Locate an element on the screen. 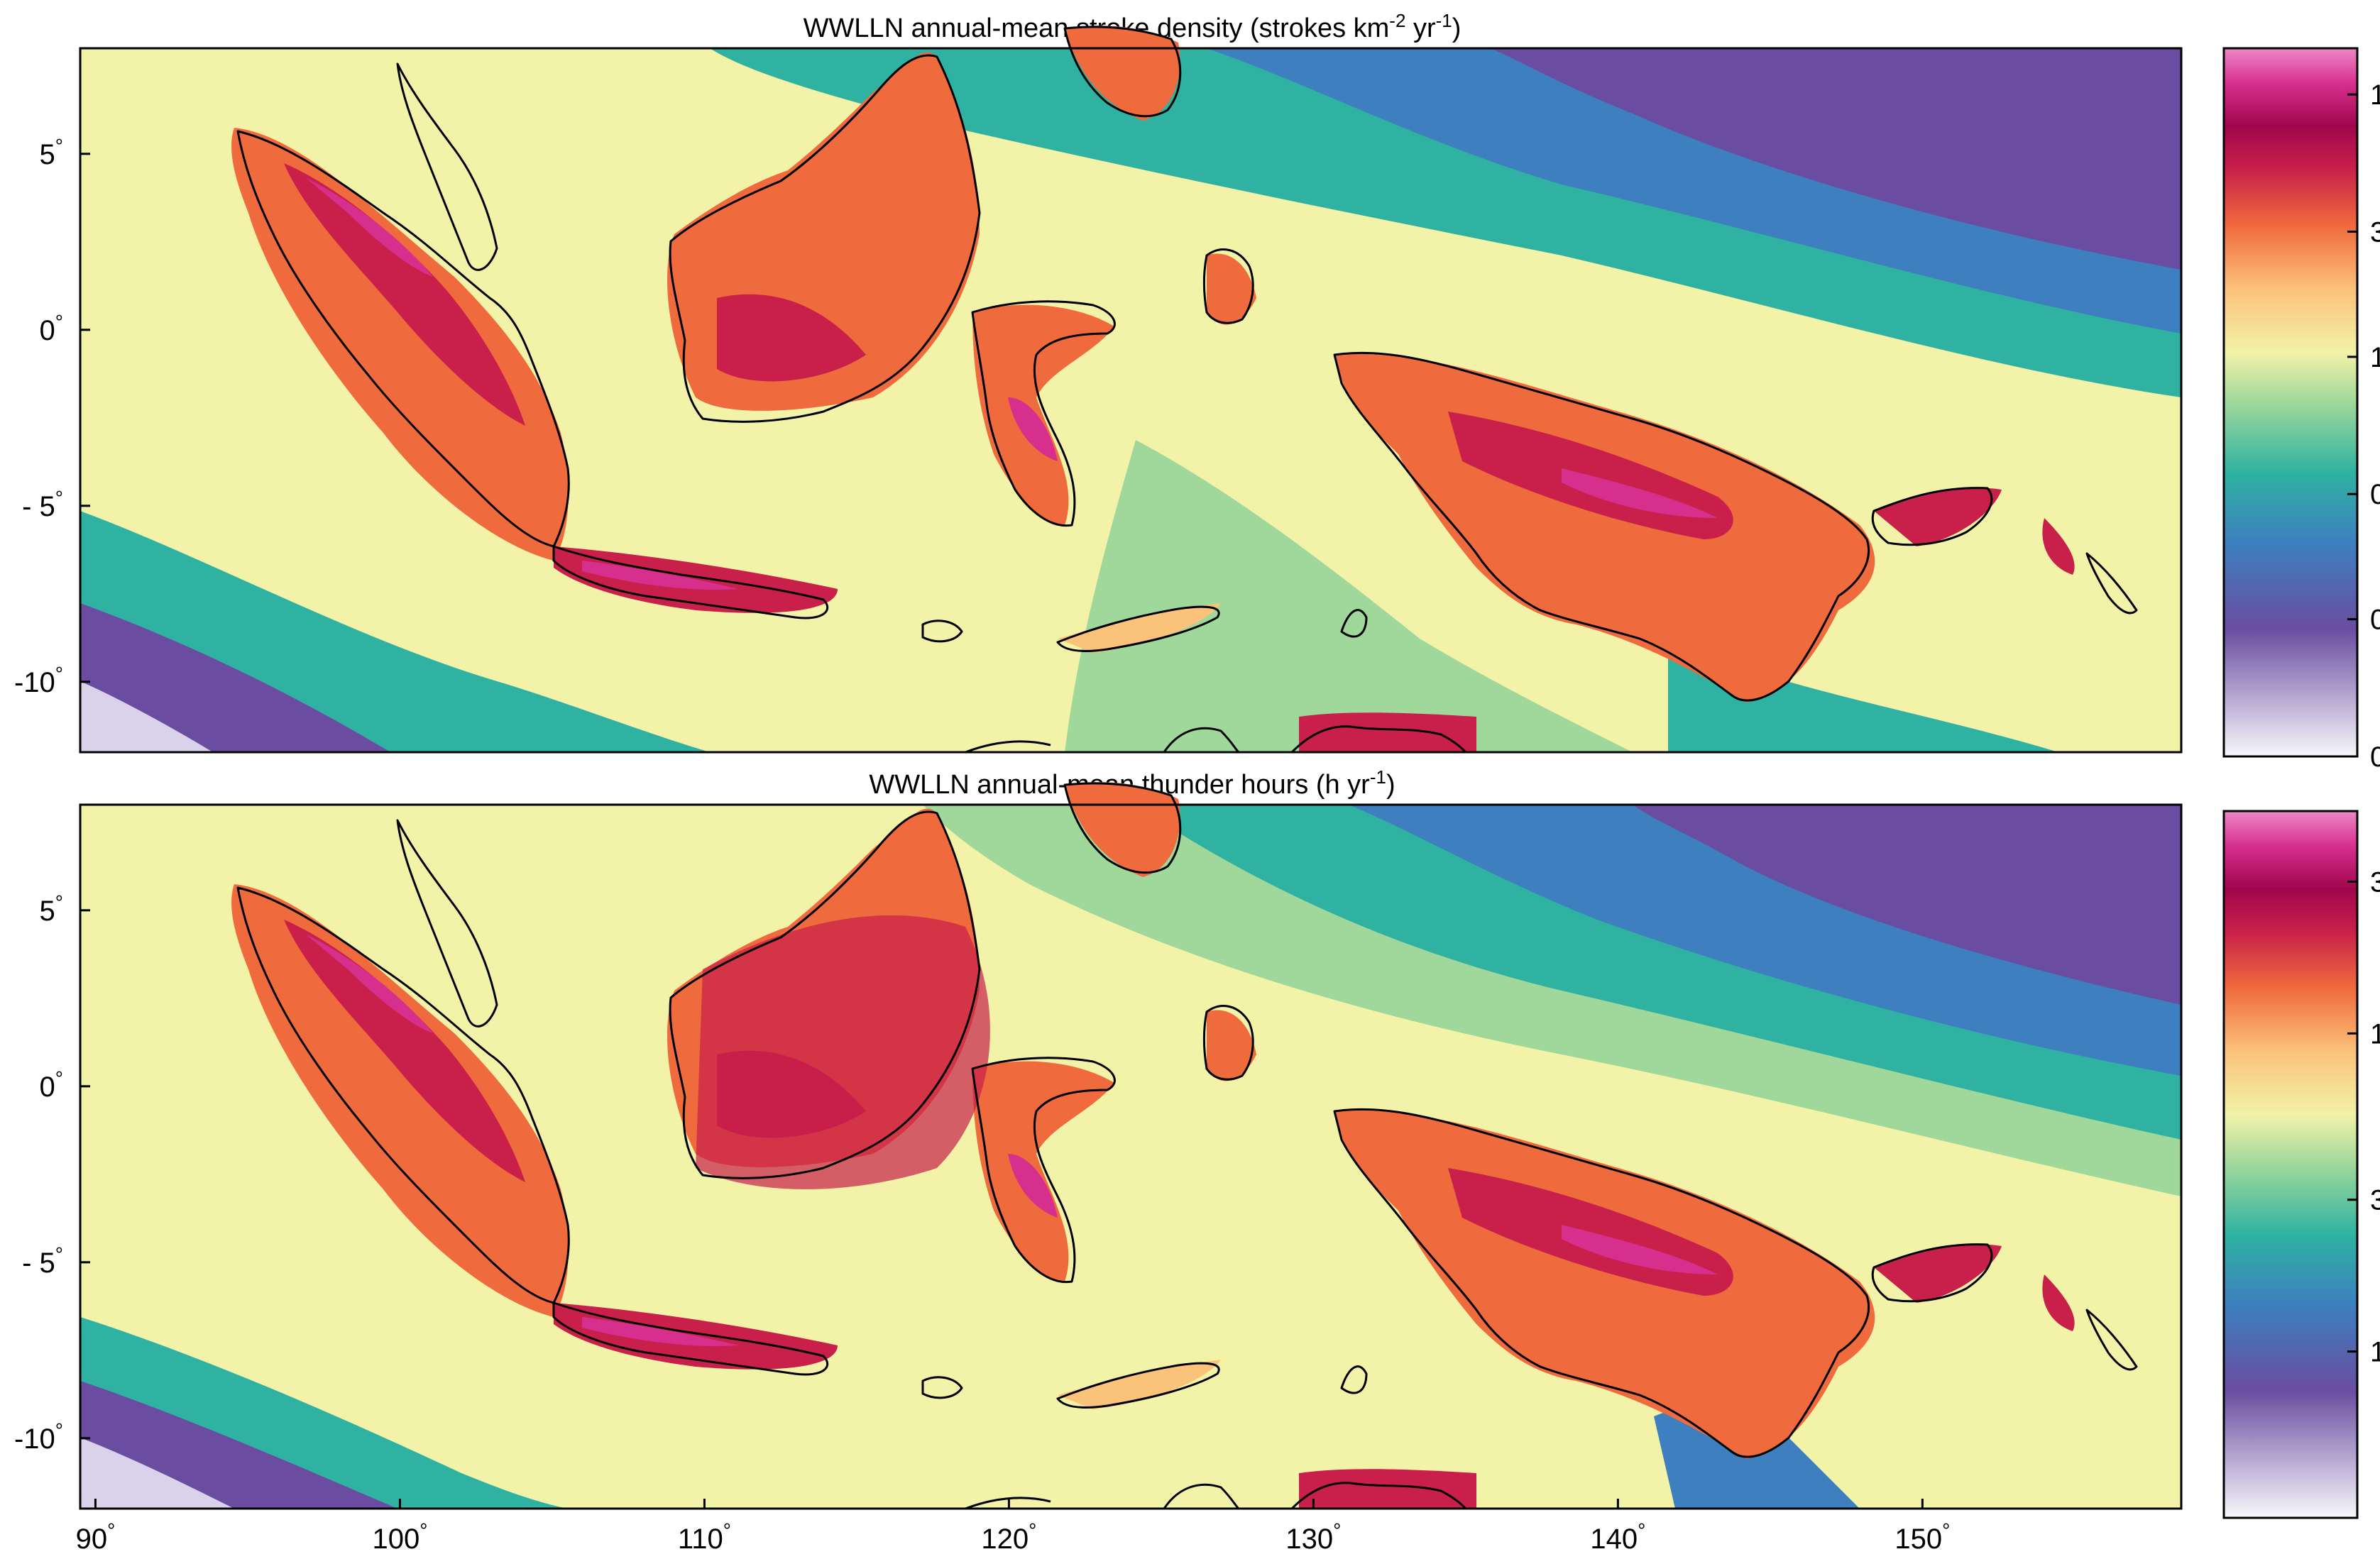 This screenshot has width=2380, height=1559. panel1-title-mid: yr is located at coordinates (1420, 28).